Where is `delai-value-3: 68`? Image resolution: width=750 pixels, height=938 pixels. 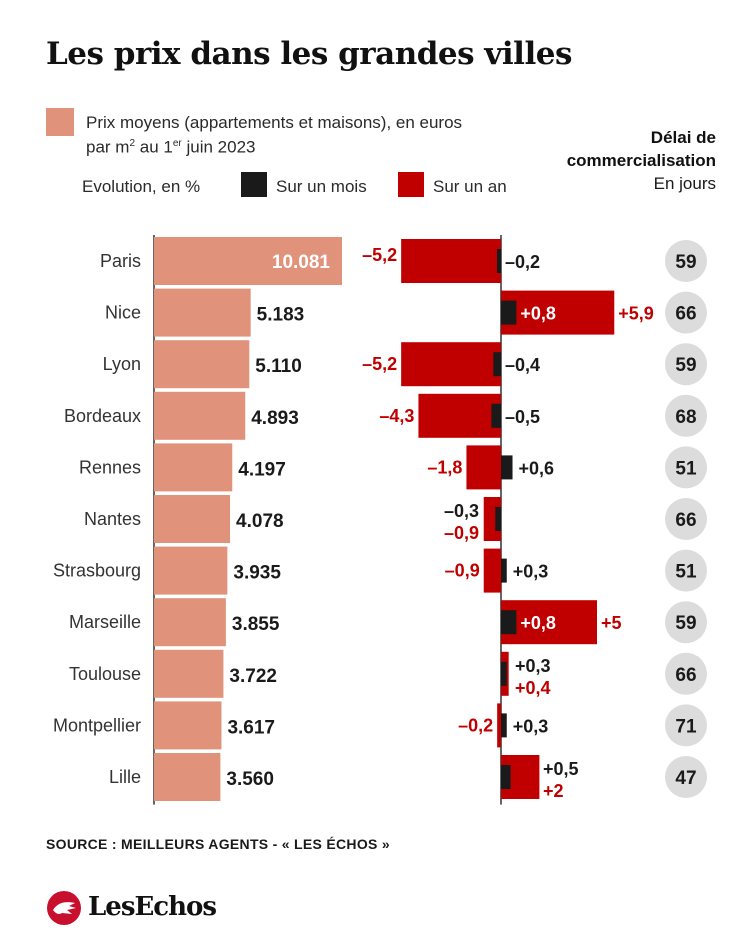 delai-value-3: 68 is located at coordinates (685, 417).